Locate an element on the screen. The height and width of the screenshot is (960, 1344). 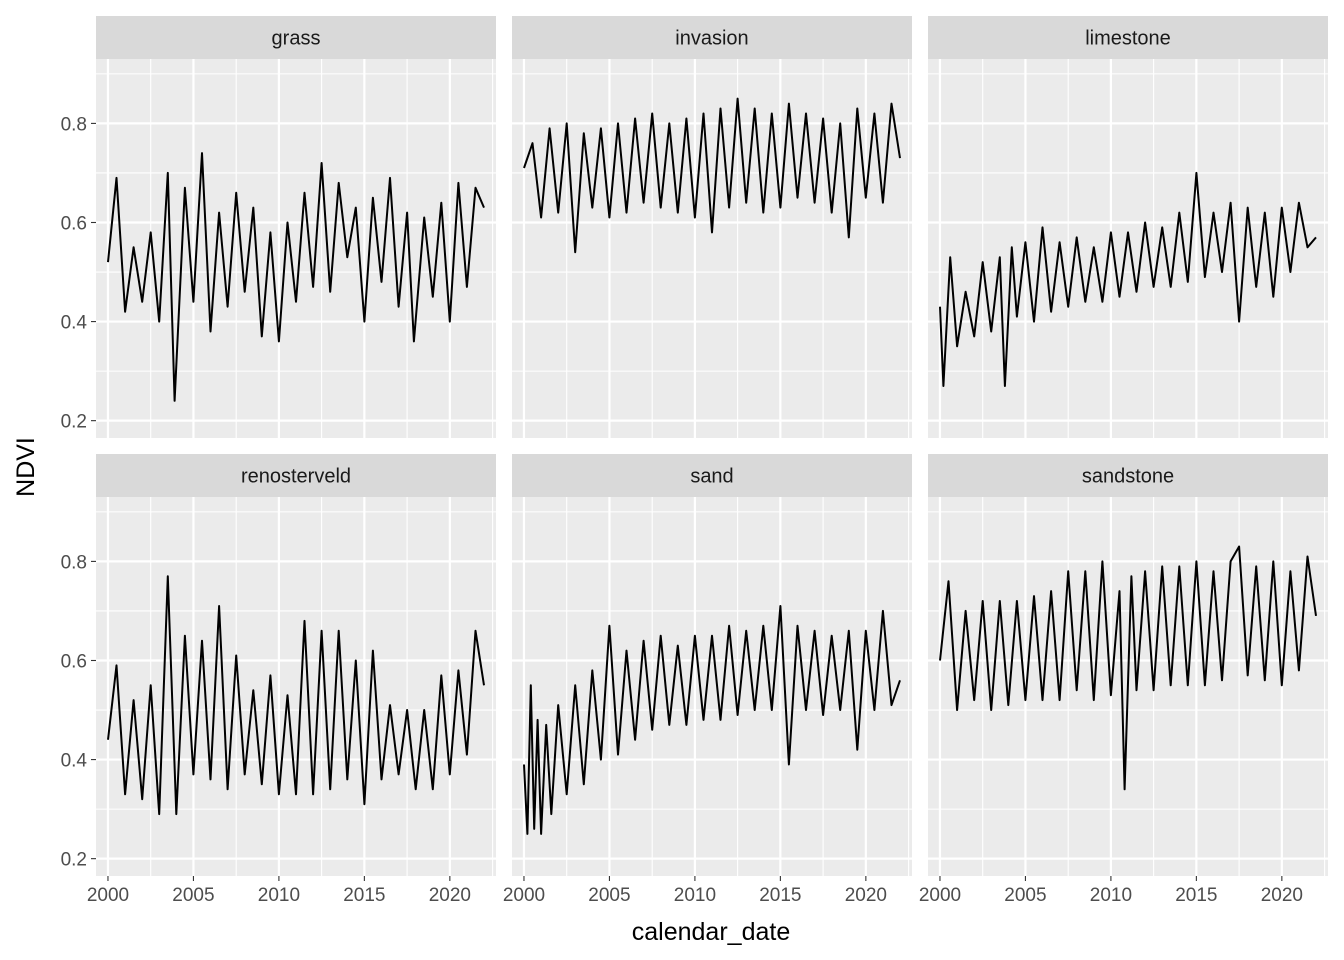
strip-label: invasion is located at coordinates (711, 39).